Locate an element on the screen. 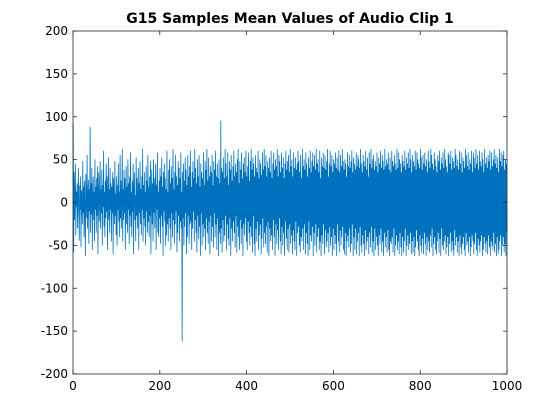 The height and width of the screenshot is (420, 560). y-tick-label: 50 is located at coordinates (60, 160).